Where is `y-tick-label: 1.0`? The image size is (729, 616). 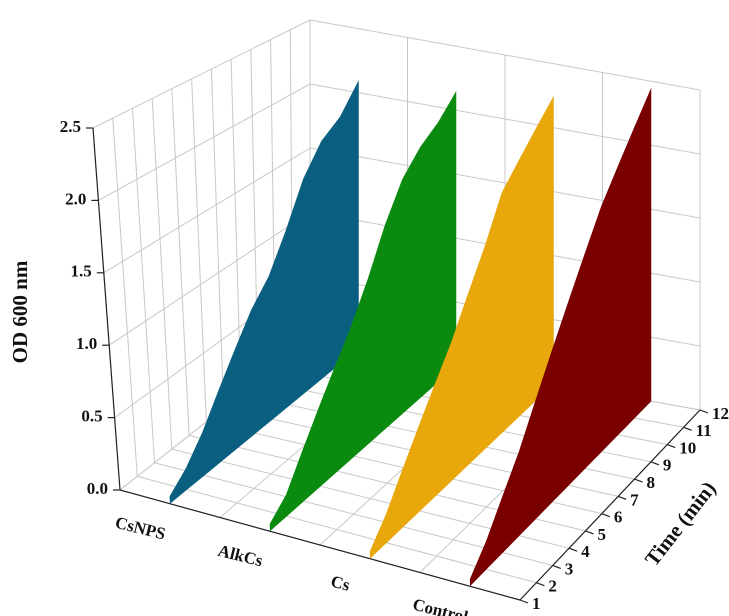
y-tick-label: 1.0 is located at coordinates (86, 343).